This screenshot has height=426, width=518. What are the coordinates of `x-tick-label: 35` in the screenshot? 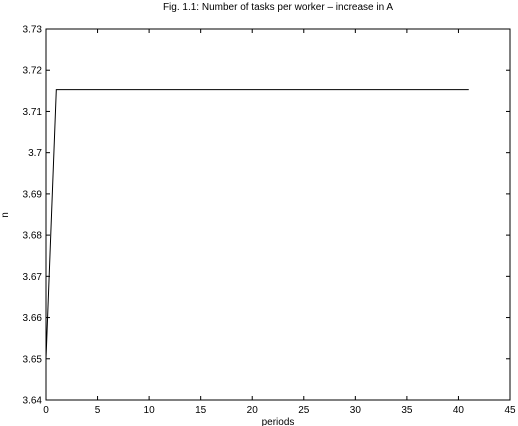 It's located at (407, 410).